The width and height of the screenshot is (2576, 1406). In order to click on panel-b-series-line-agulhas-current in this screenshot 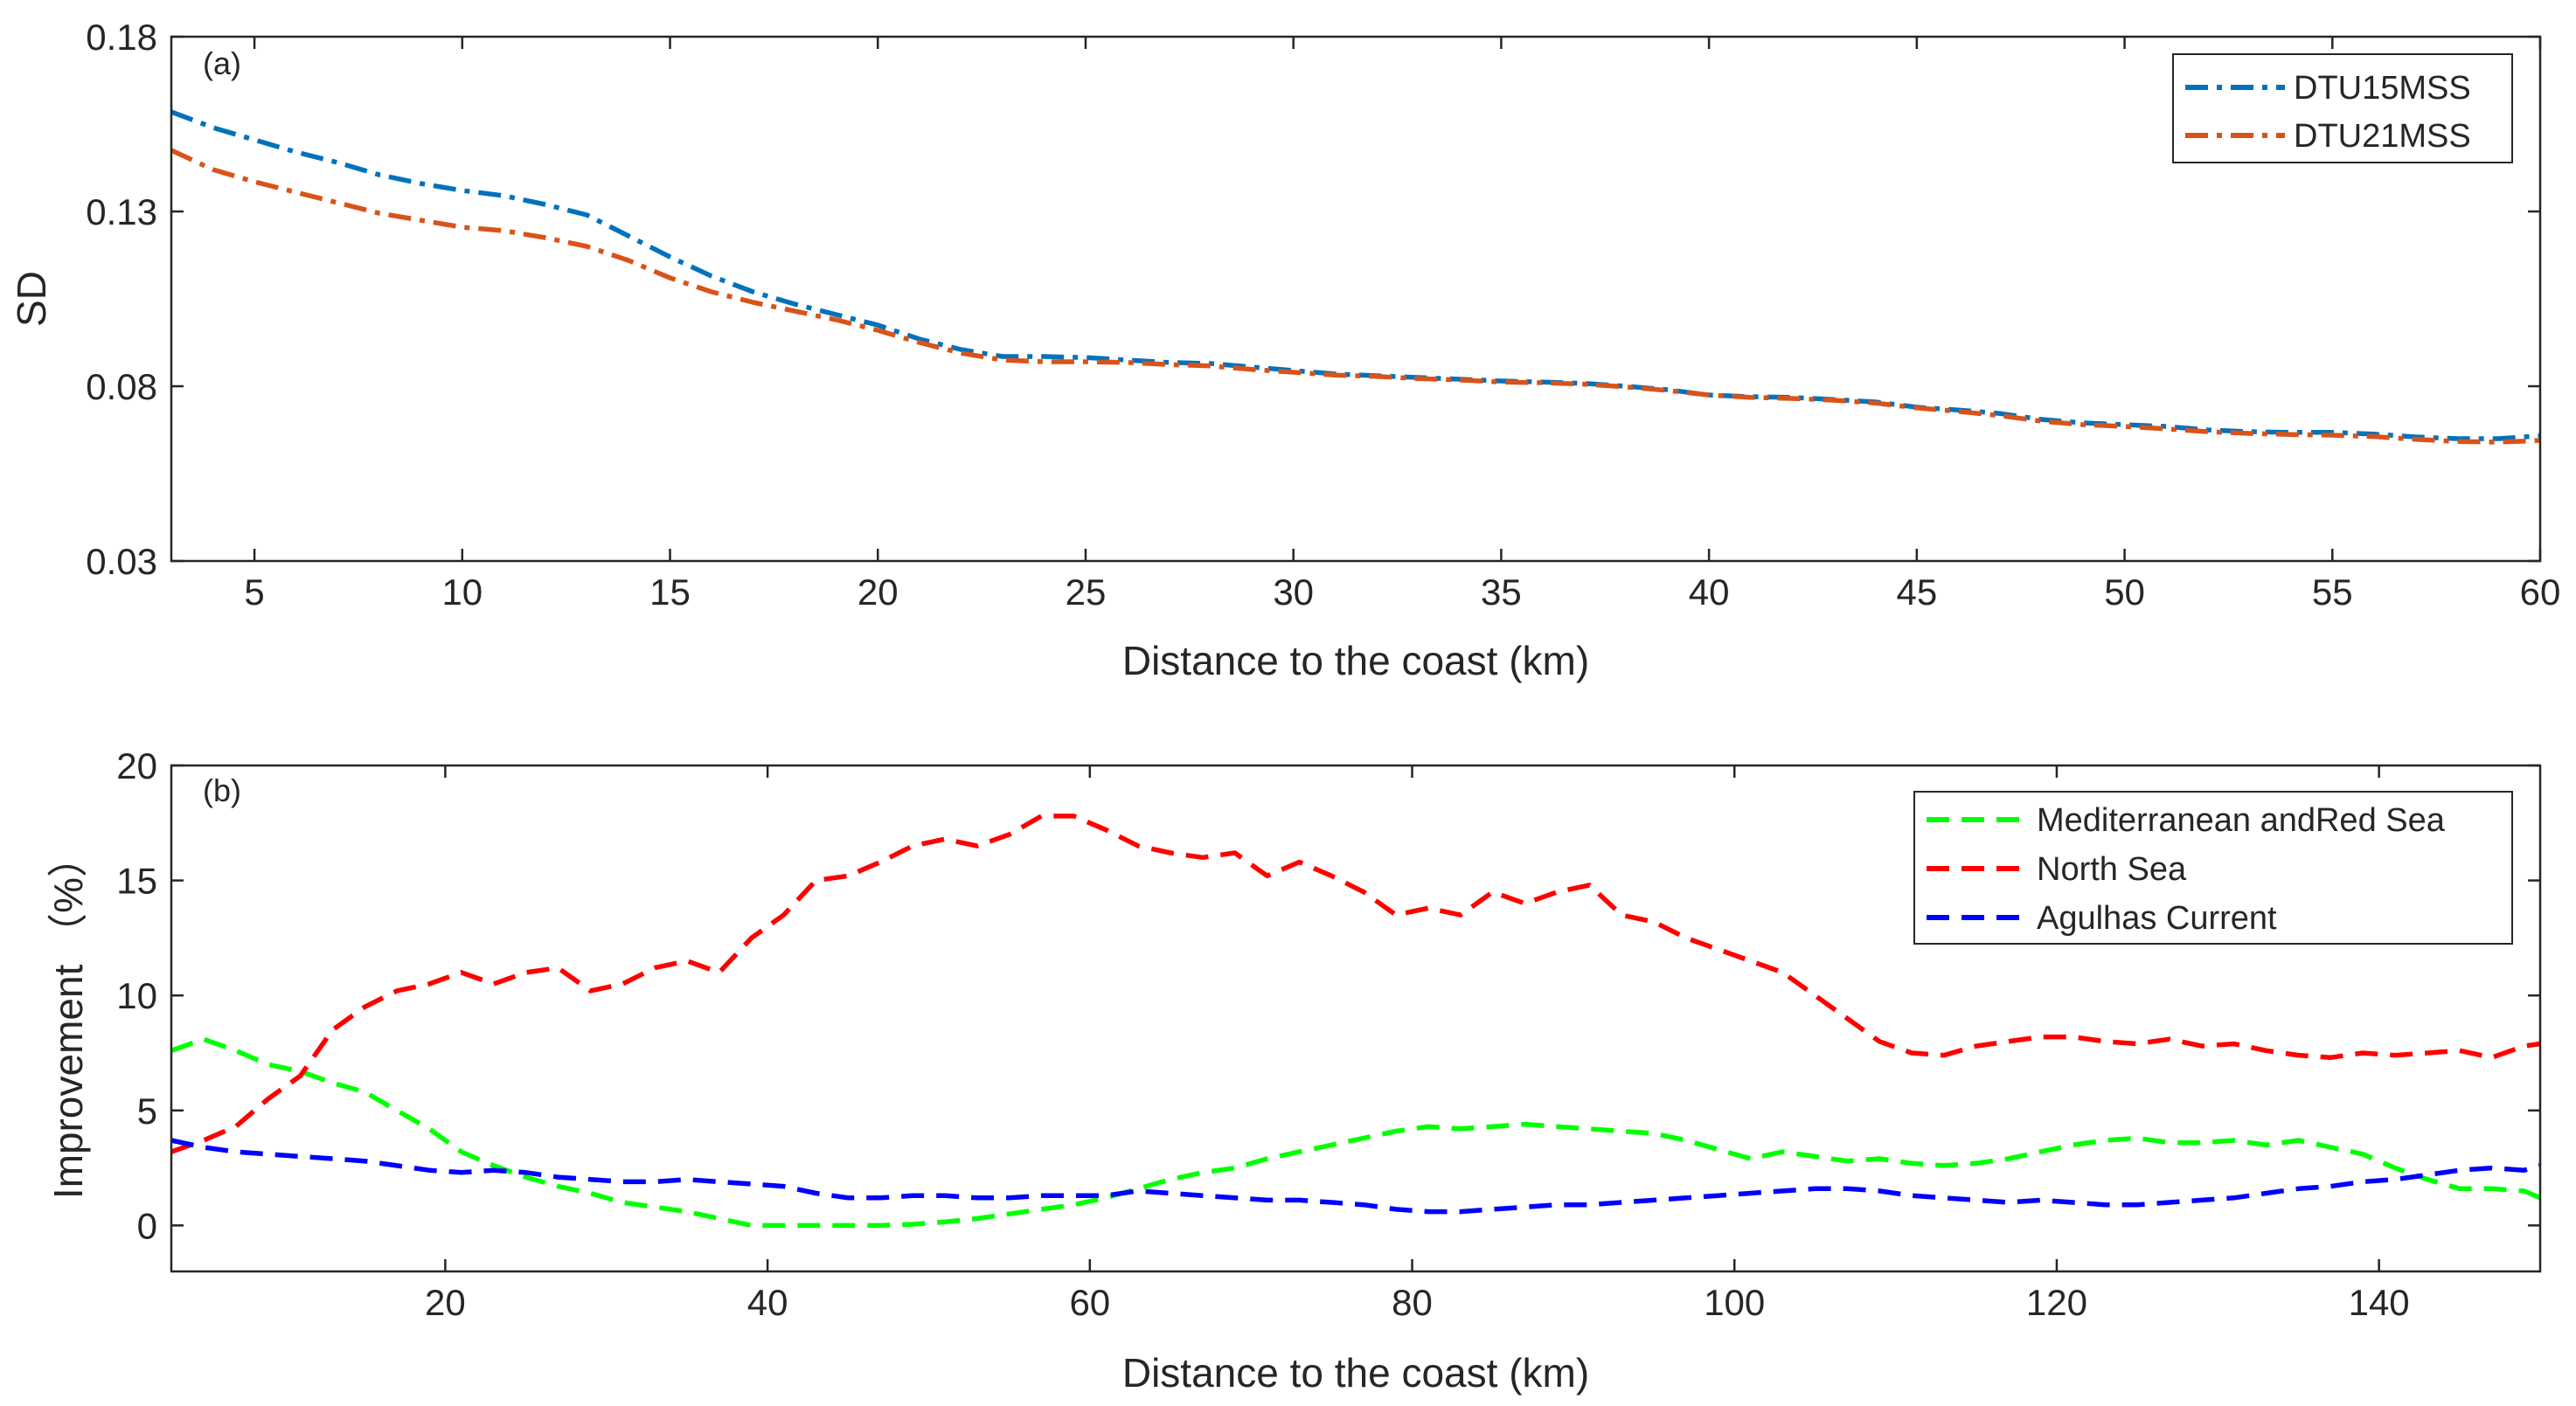, I will do `click(1356, 1176)`.